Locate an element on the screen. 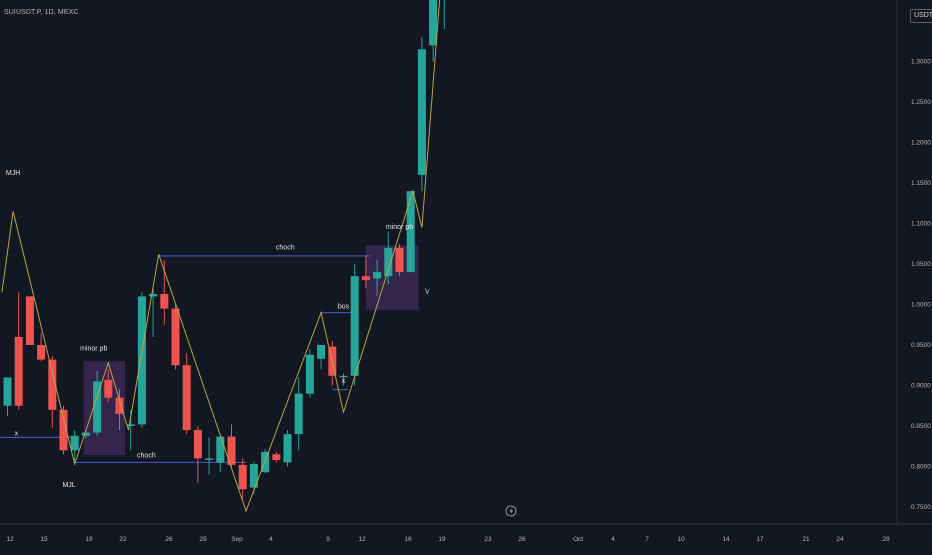 This screenshot has width=932, height=555. time-tick-label: 21 is located at coordinates (806, 539).